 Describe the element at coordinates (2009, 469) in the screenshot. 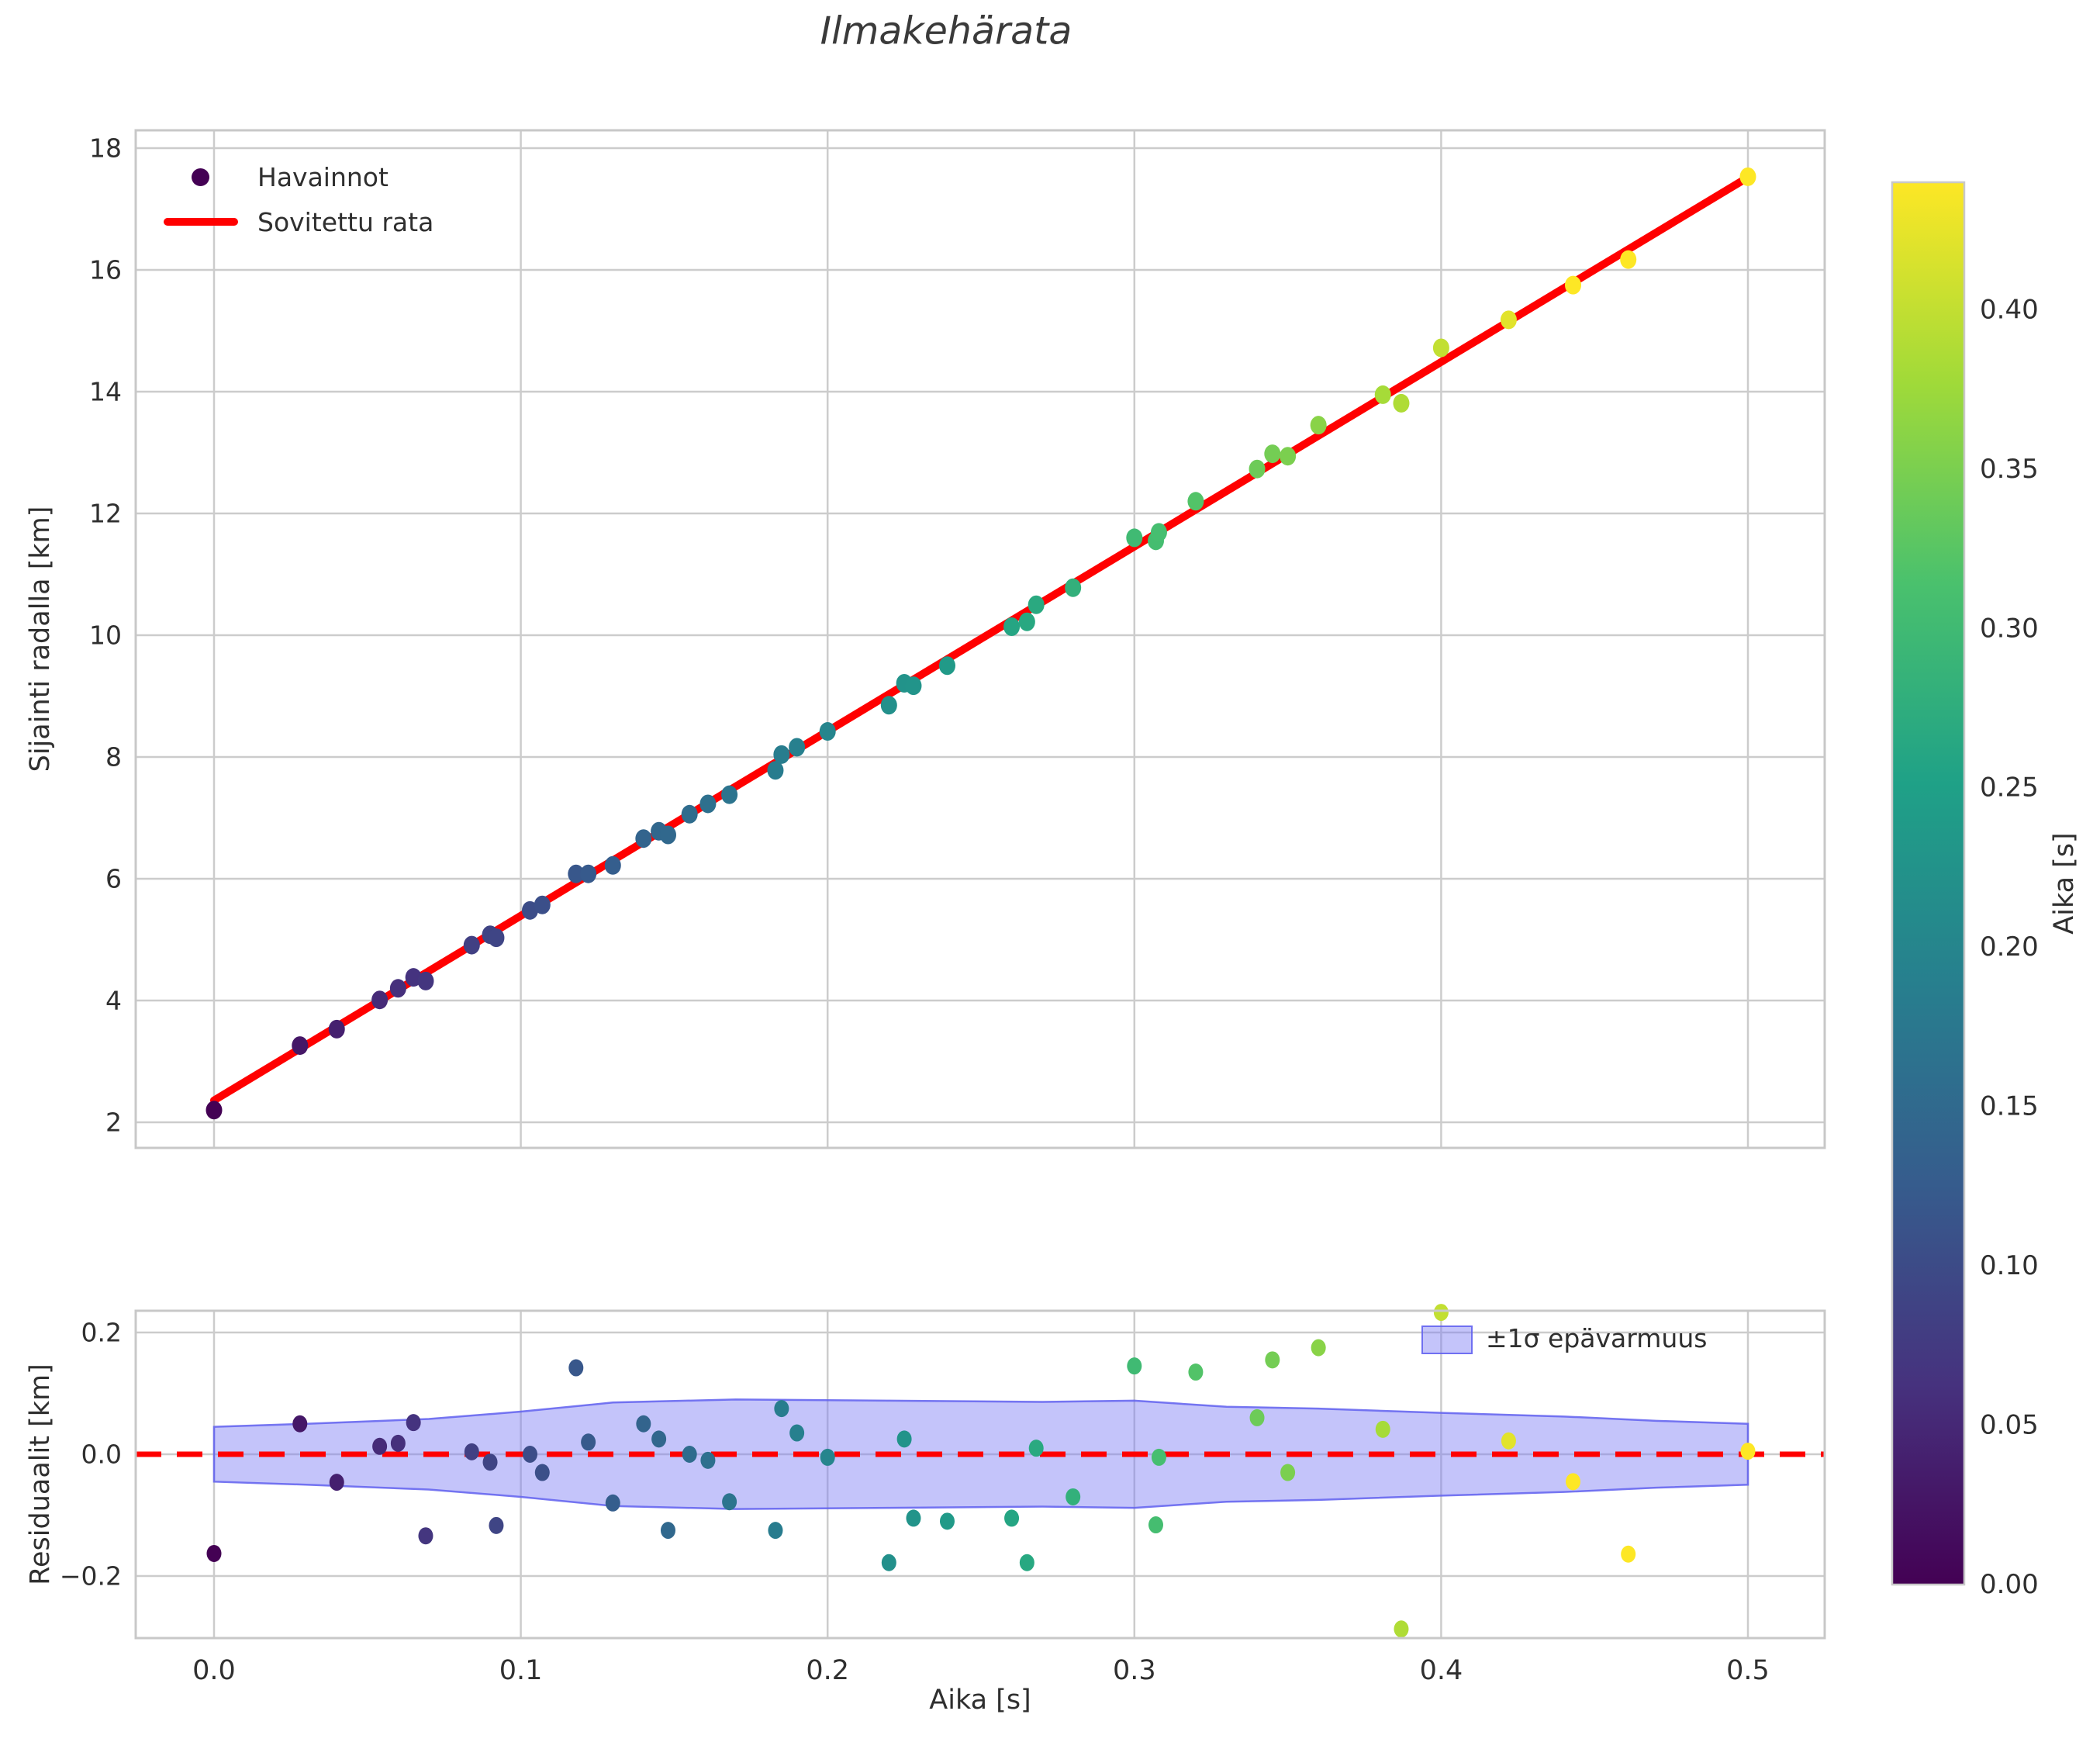

I see `colorbar-tick-label: 0.35` at that location.